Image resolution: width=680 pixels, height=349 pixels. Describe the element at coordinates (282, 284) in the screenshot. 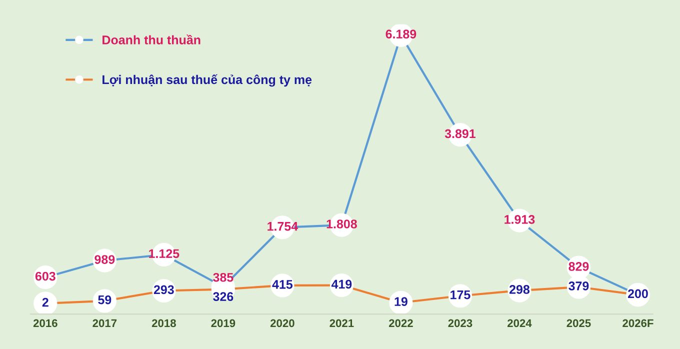

I see `data-label: 415` at that location.